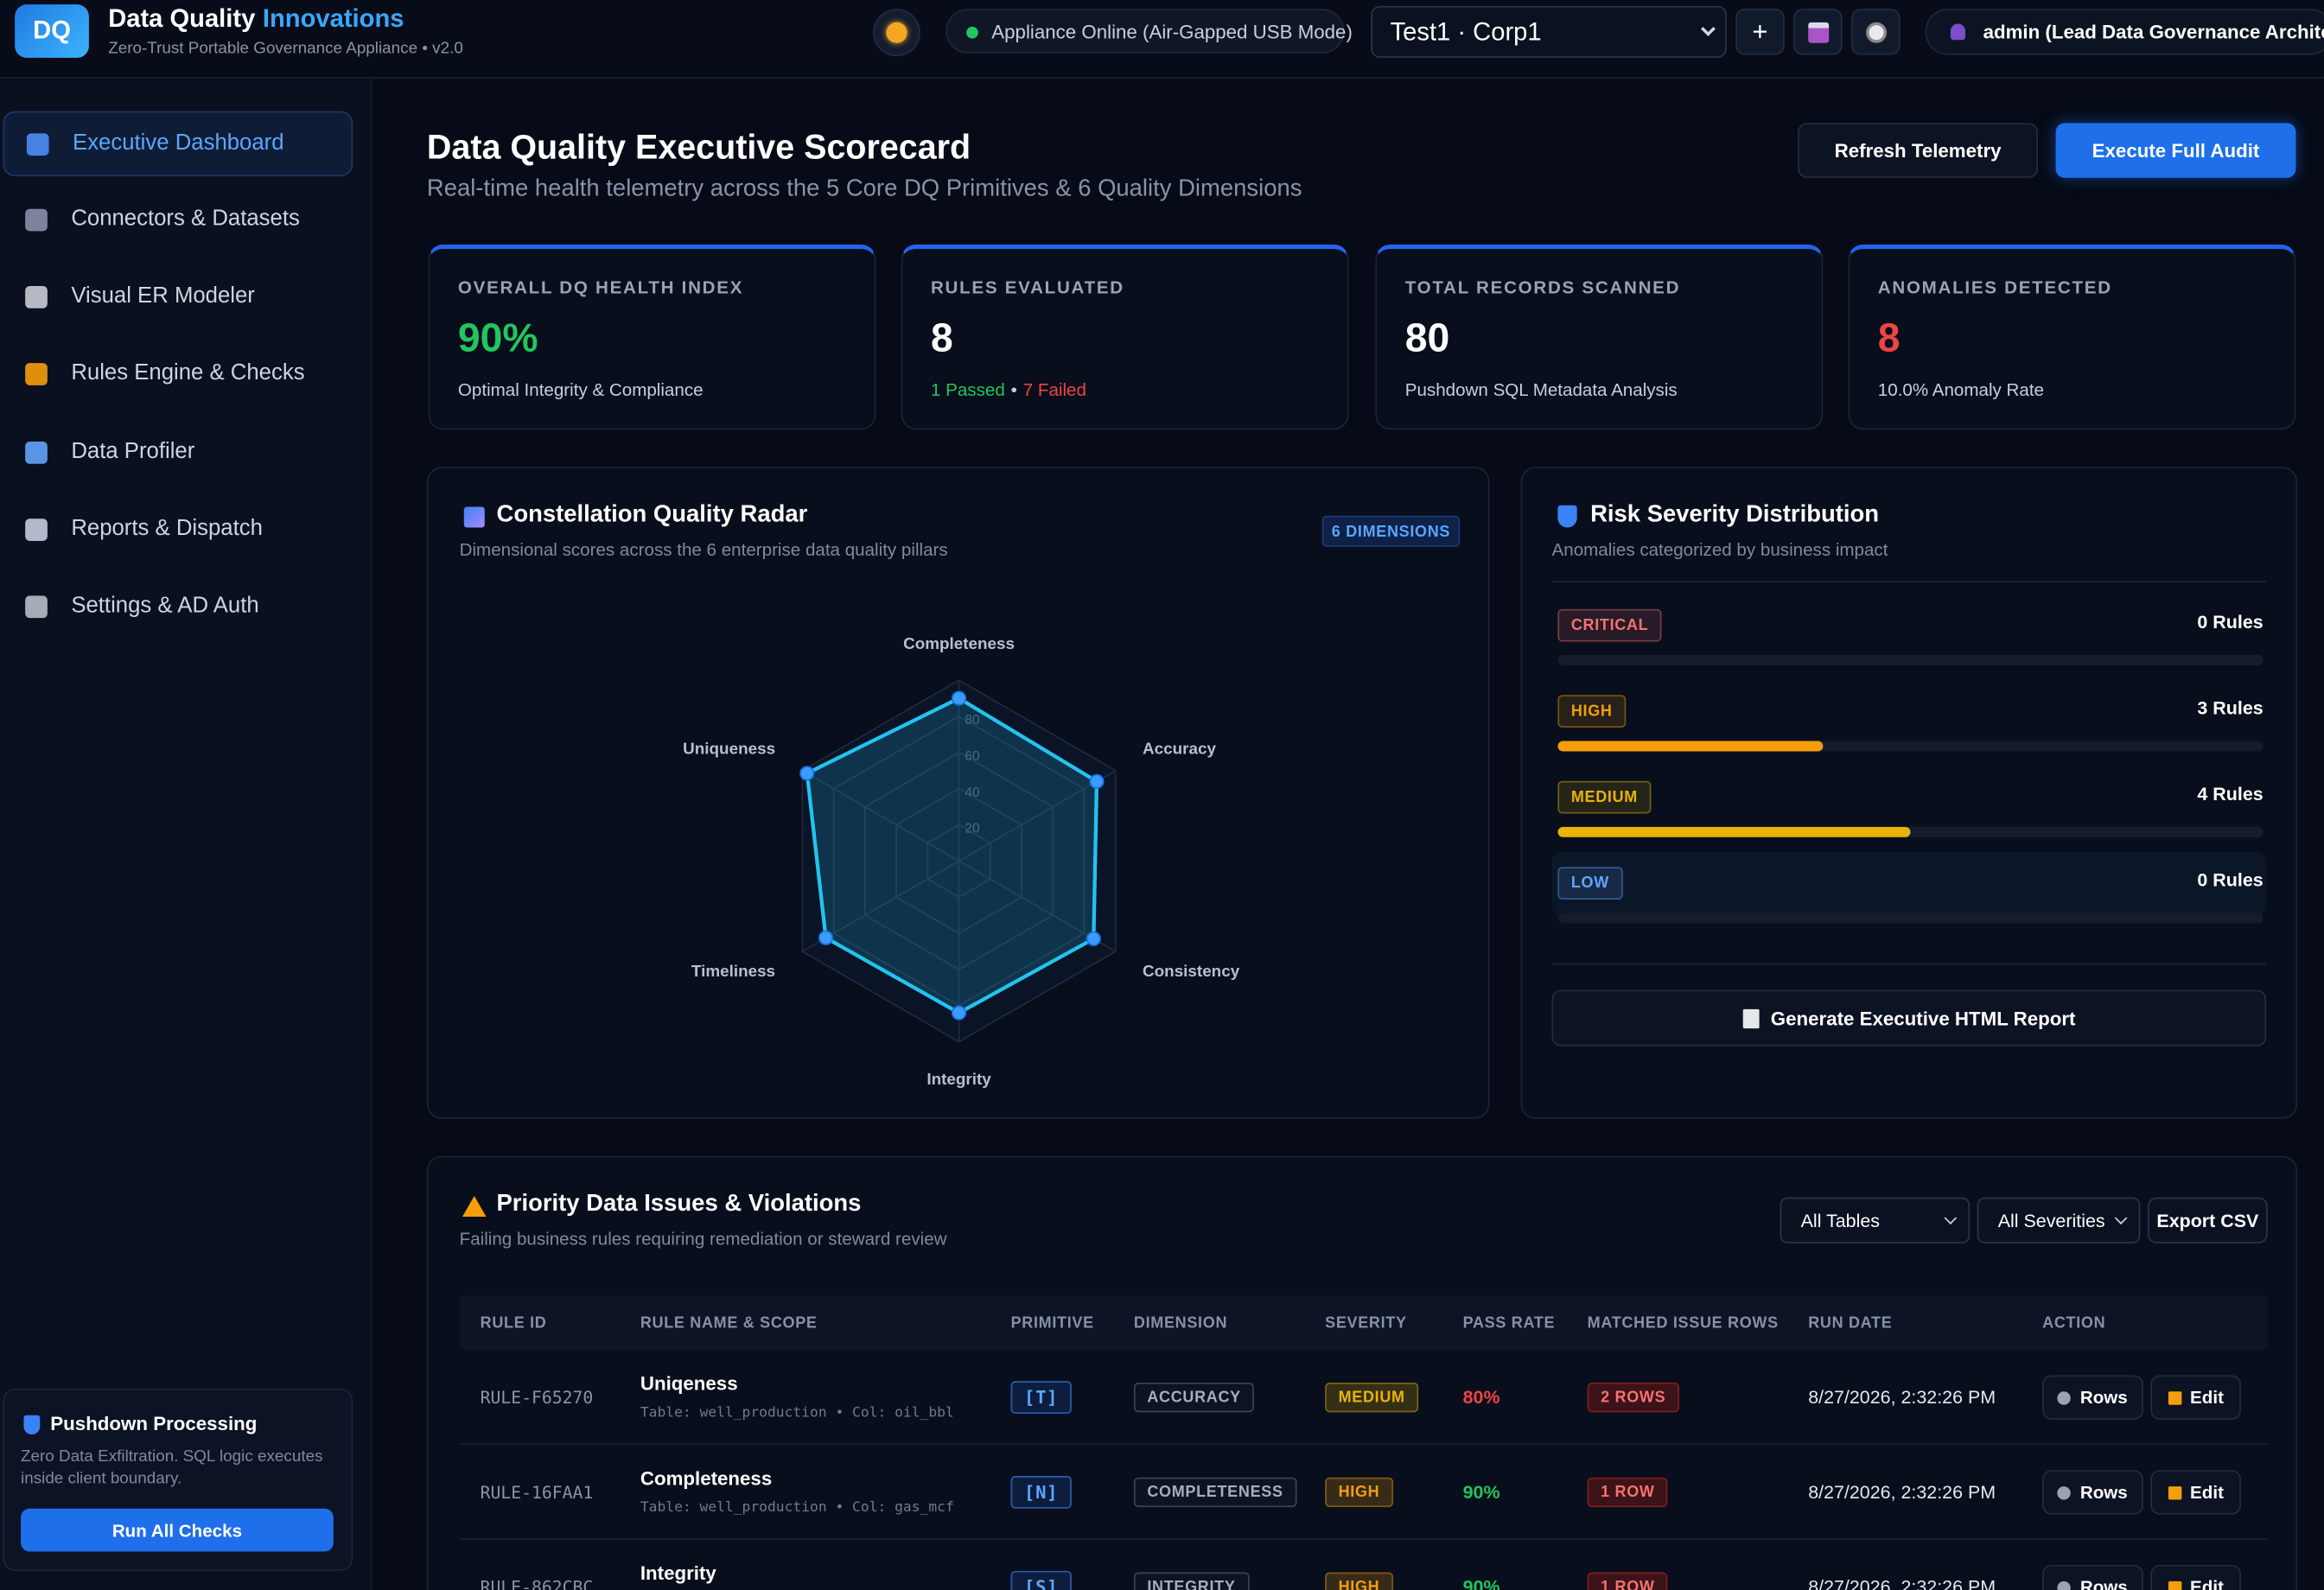  I want to click on nav-label: Connectors & Datasets, so click(185, 219).